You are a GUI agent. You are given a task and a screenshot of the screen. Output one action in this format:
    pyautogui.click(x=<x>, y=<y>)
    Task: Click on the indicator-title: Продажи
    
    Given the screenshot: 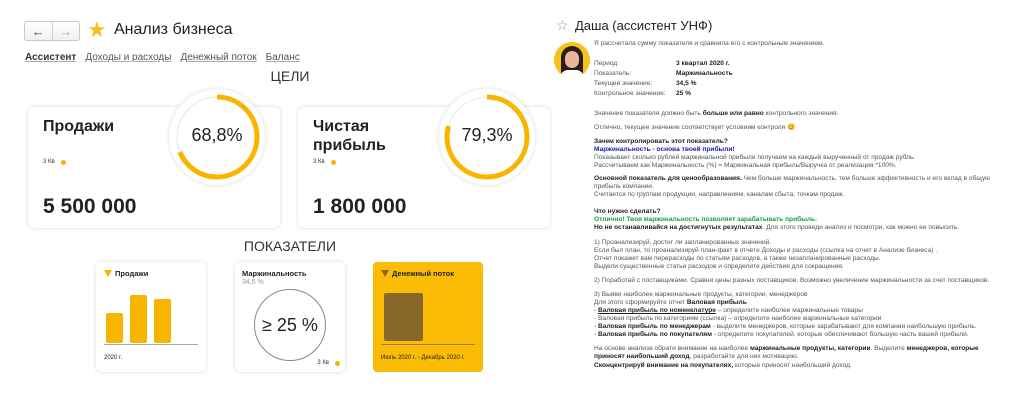 What is the action you would take?
    pyautogui.click(x=132, y=273)
    